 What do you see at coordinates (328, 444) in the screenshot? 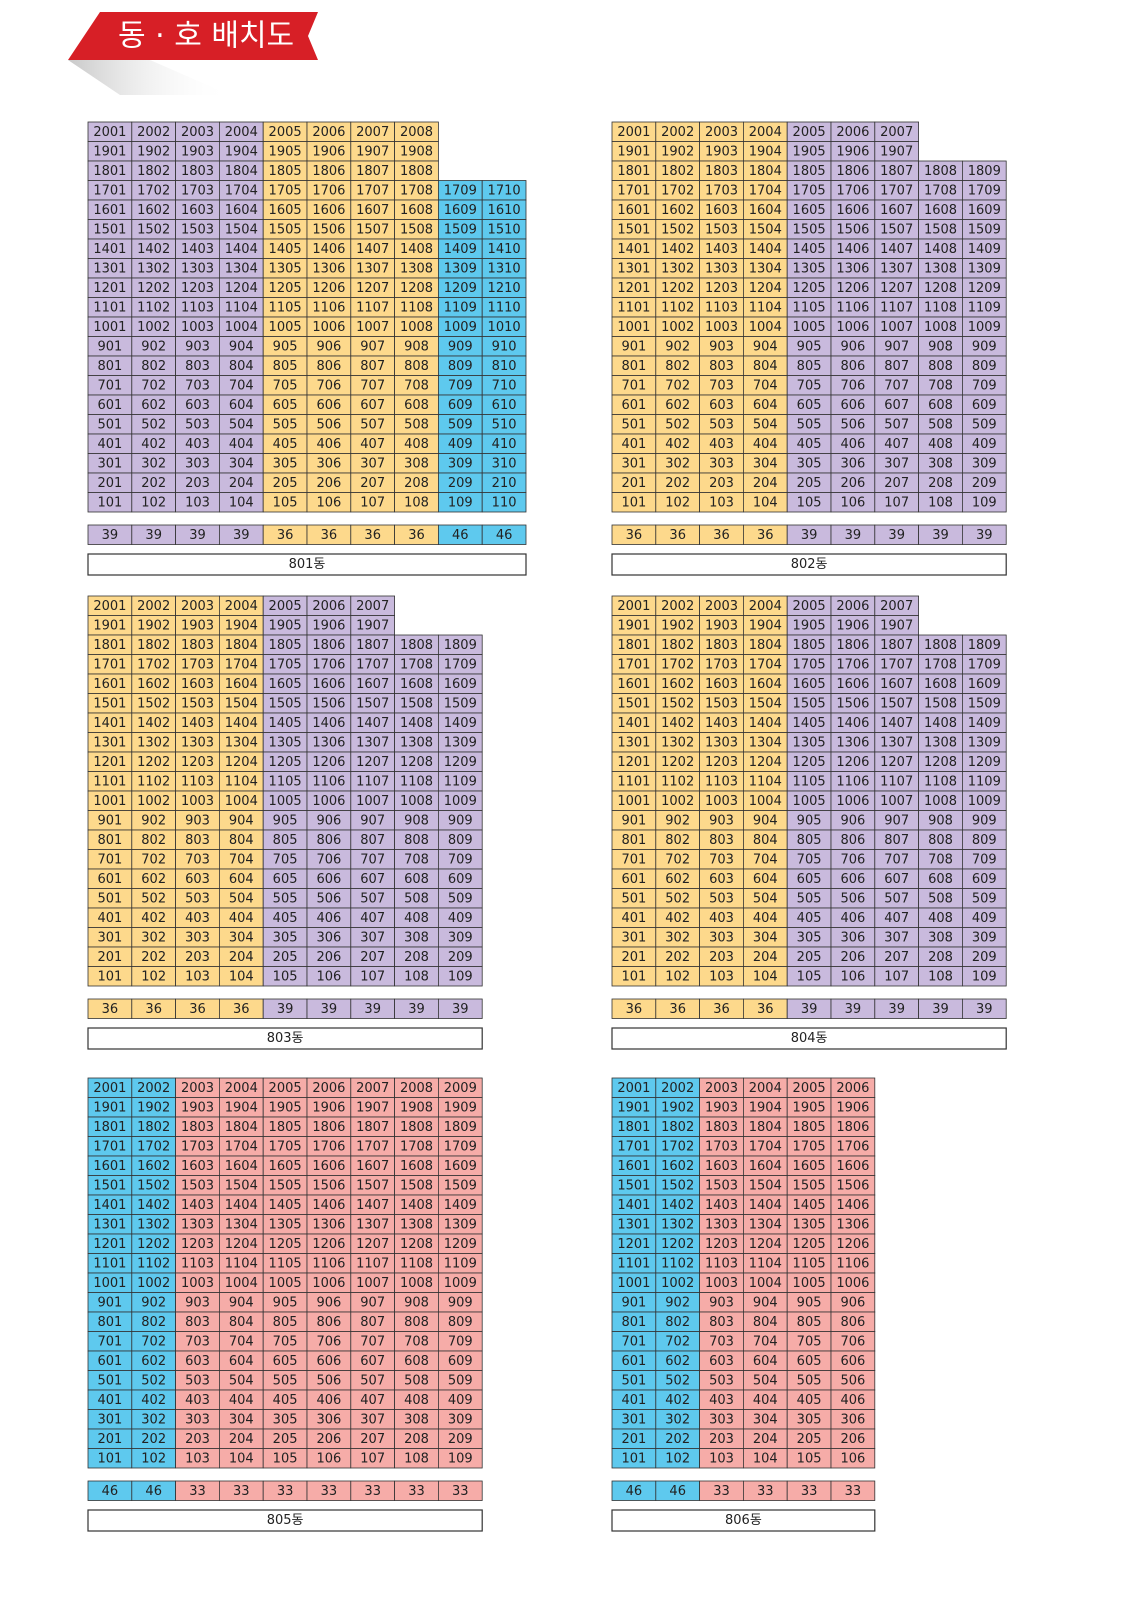
I see `unit-number: 406` at bounding box center [328, 444].